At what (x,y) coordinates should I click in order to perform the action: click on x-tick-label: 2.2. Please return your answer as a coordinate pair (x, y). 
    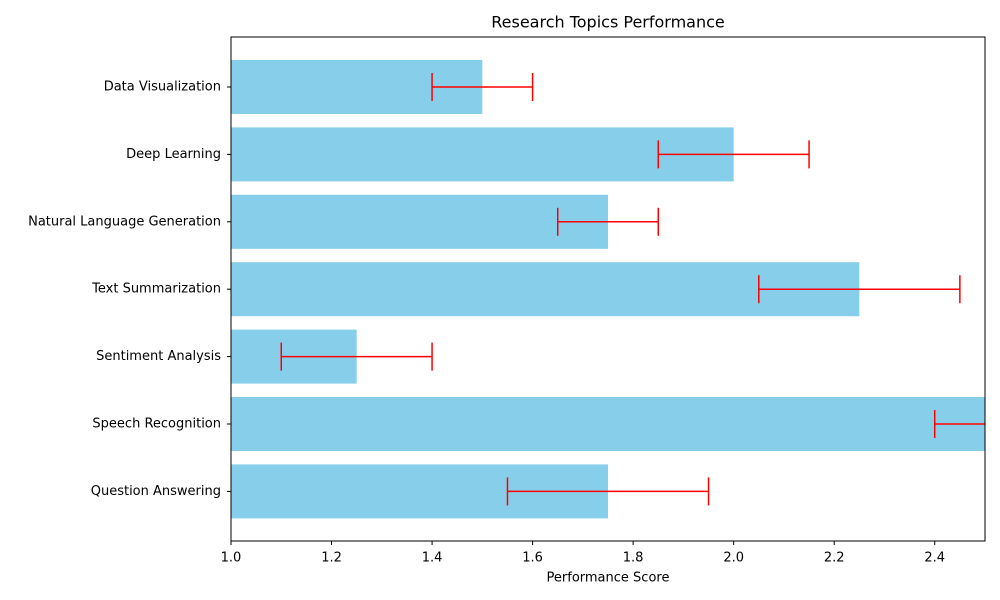
    Looking at the image, I should click on (834, 558).